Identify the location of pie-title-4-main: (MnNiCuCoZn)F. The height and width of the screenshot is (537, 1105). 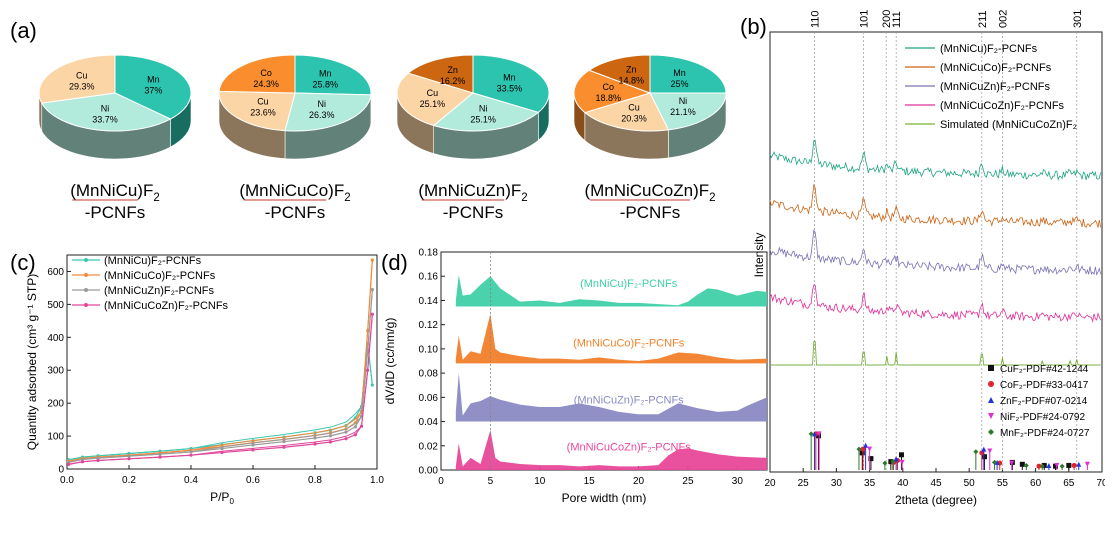
(646, 190).